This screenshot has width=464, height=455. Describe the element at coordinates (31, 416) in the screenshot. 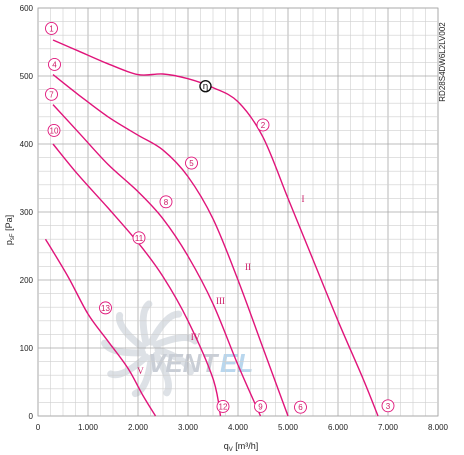

I see `y-tick-label: 0` at that location.